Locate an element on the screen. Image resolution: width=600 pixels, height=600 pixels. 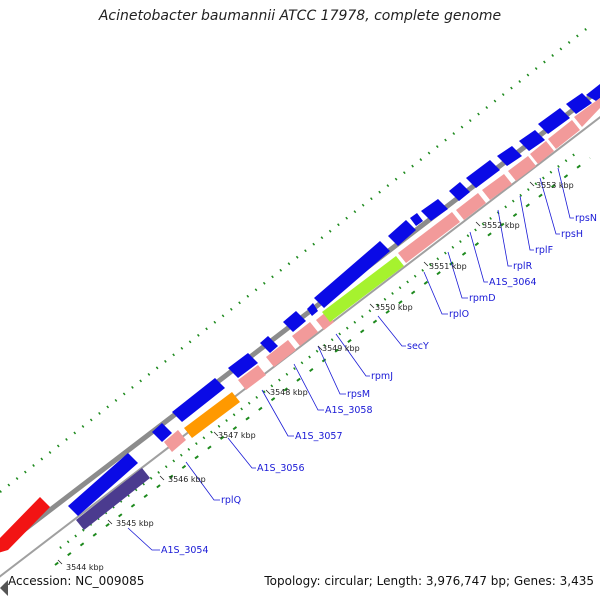
gene-label-rplF: rplF is located at coordinates (544, 250).